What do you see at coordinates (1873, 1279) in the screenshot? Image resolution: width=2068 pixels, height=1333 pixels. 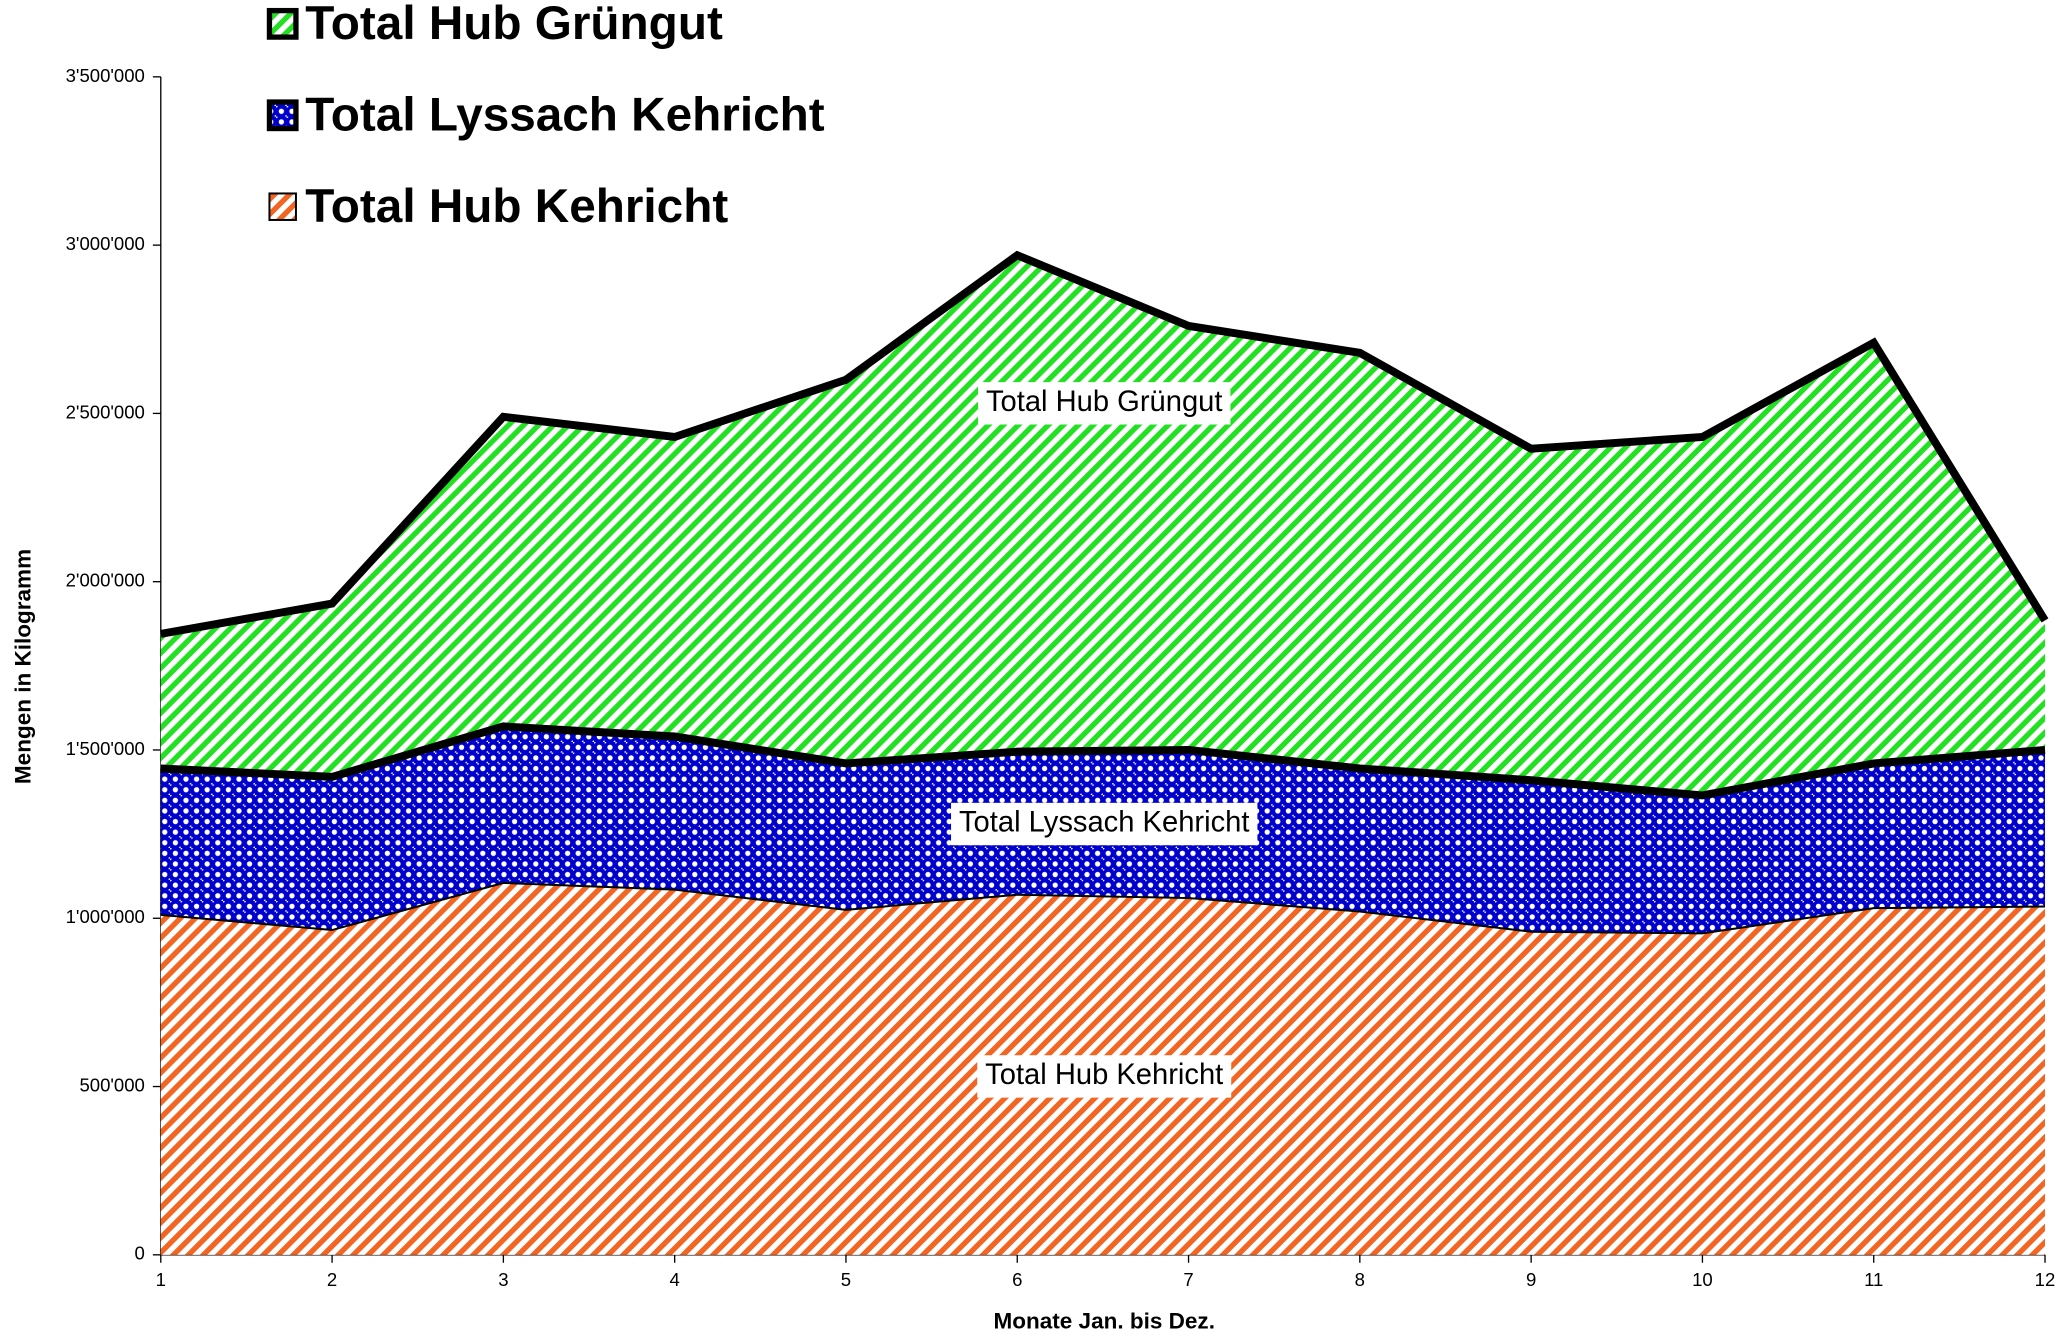 I see `x-tick-label: 11` at bounding box center [1873, 1279].